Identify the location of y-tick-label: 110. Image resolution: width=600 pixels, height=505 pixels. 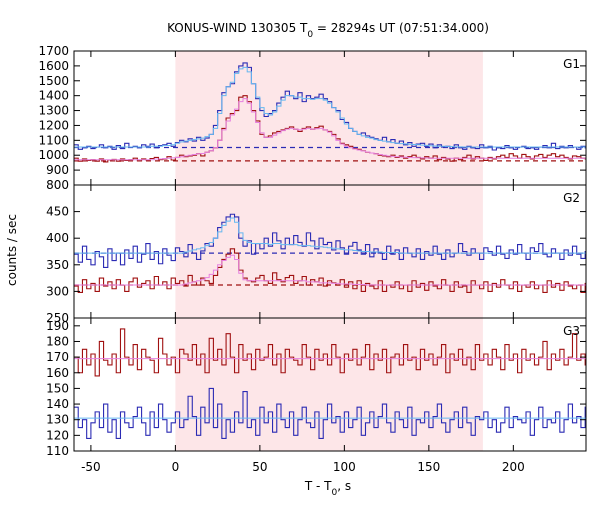
(57, 451).